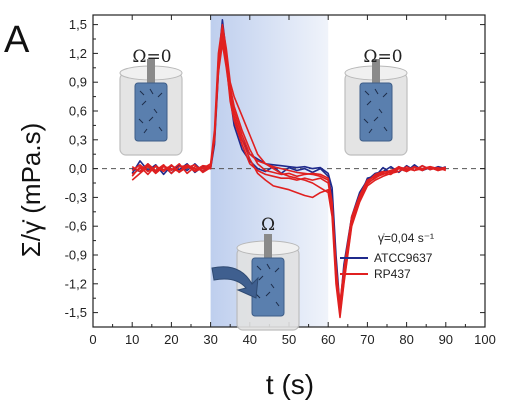  Describe the element at coordinates (76, 255) in the screenshot. I see `y-tick-label: -0,9` at that location.